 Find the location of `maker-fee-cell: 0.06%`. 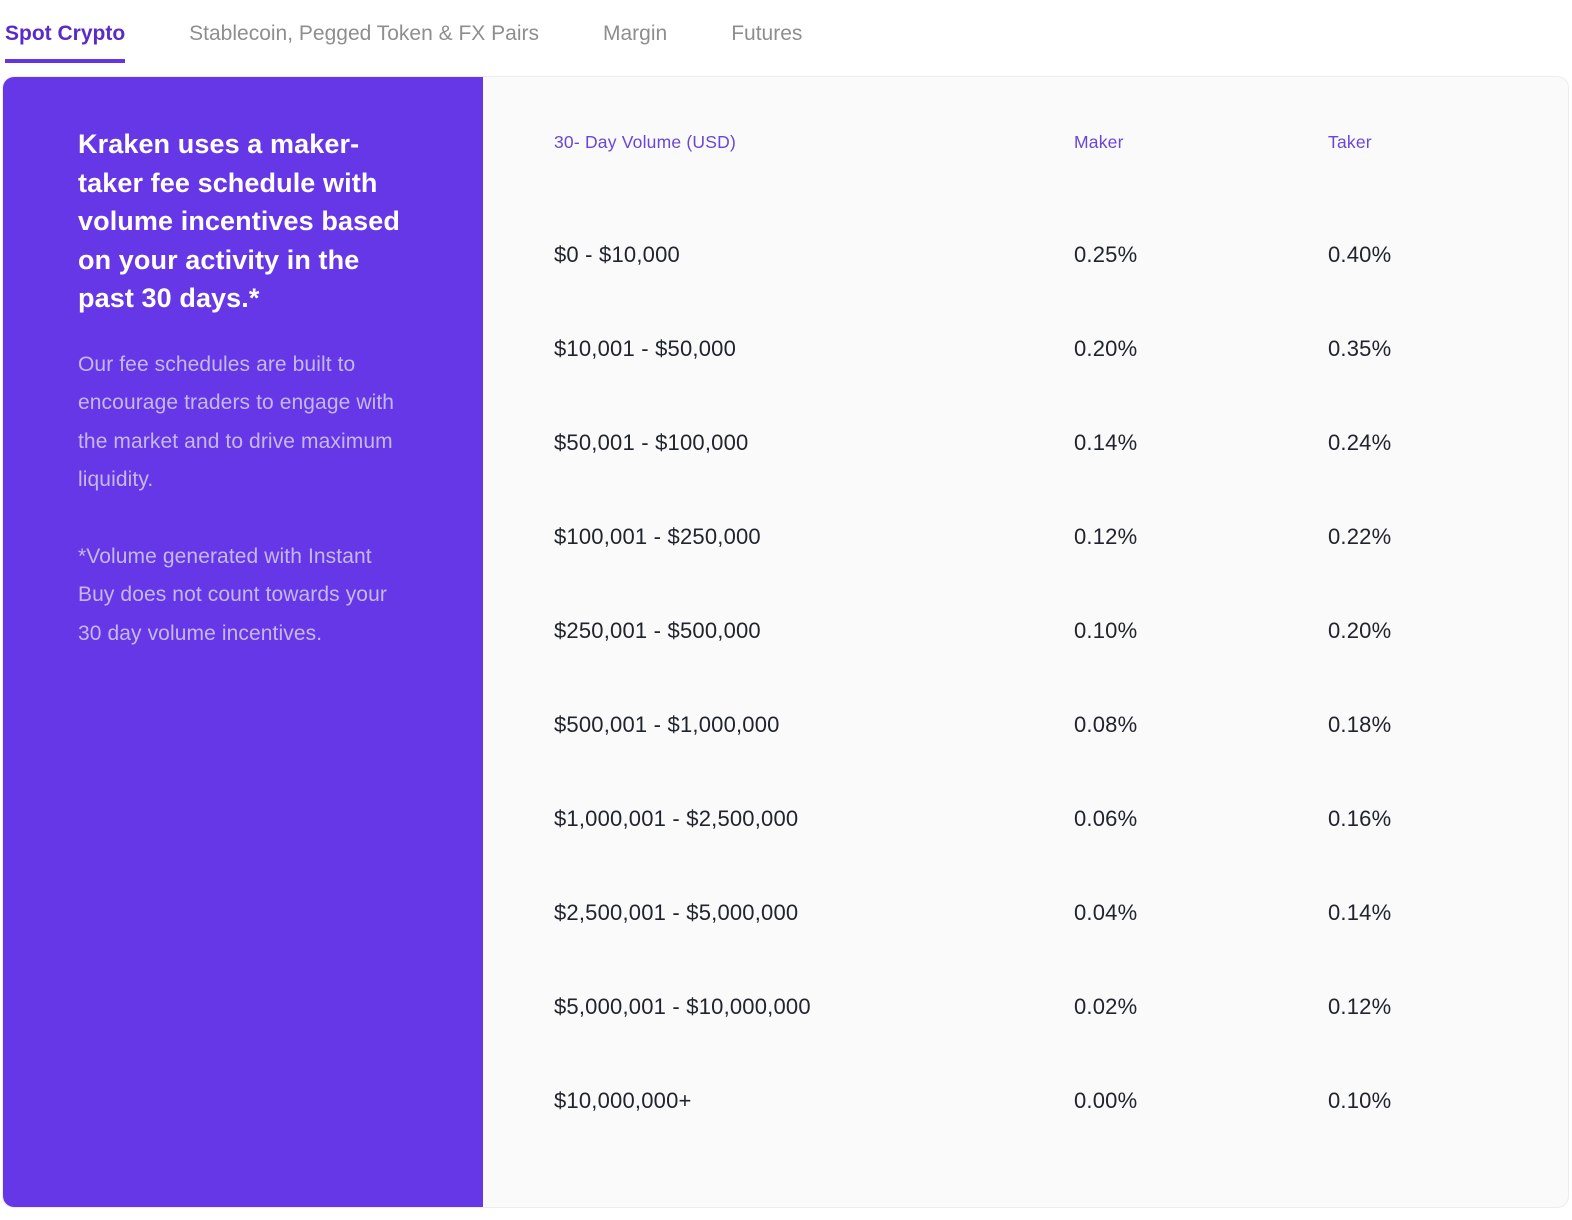

maker-fee-cell: 0.06% is located at coordinates (1106, 818).